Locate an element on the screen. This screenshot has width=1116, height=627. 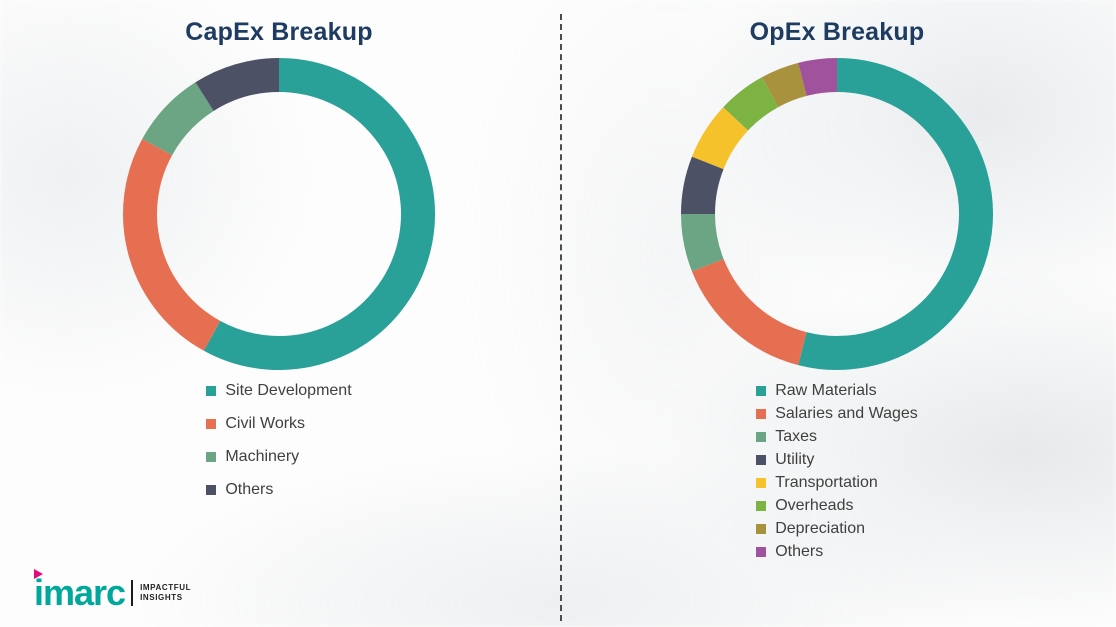
imarc-logo: imarc IMPACTFUL INSIGHTS is located at coordinates (112, 591).